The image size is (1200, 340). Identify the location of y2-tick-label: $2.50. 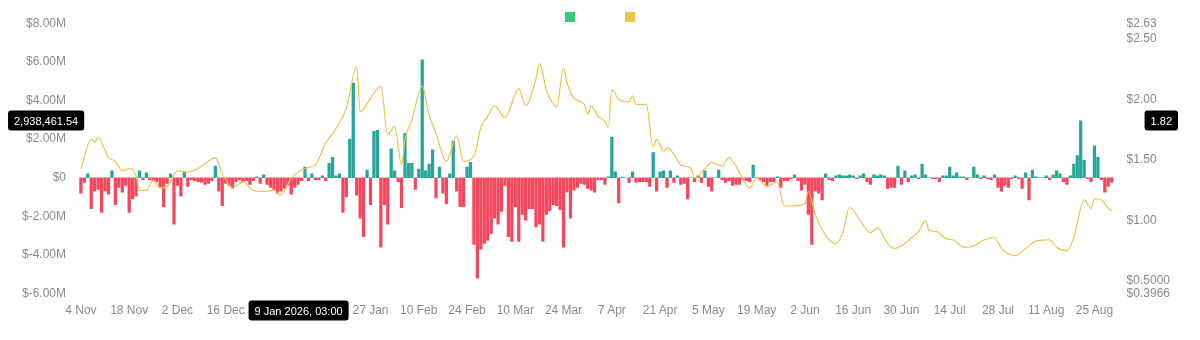
(1141, 38).